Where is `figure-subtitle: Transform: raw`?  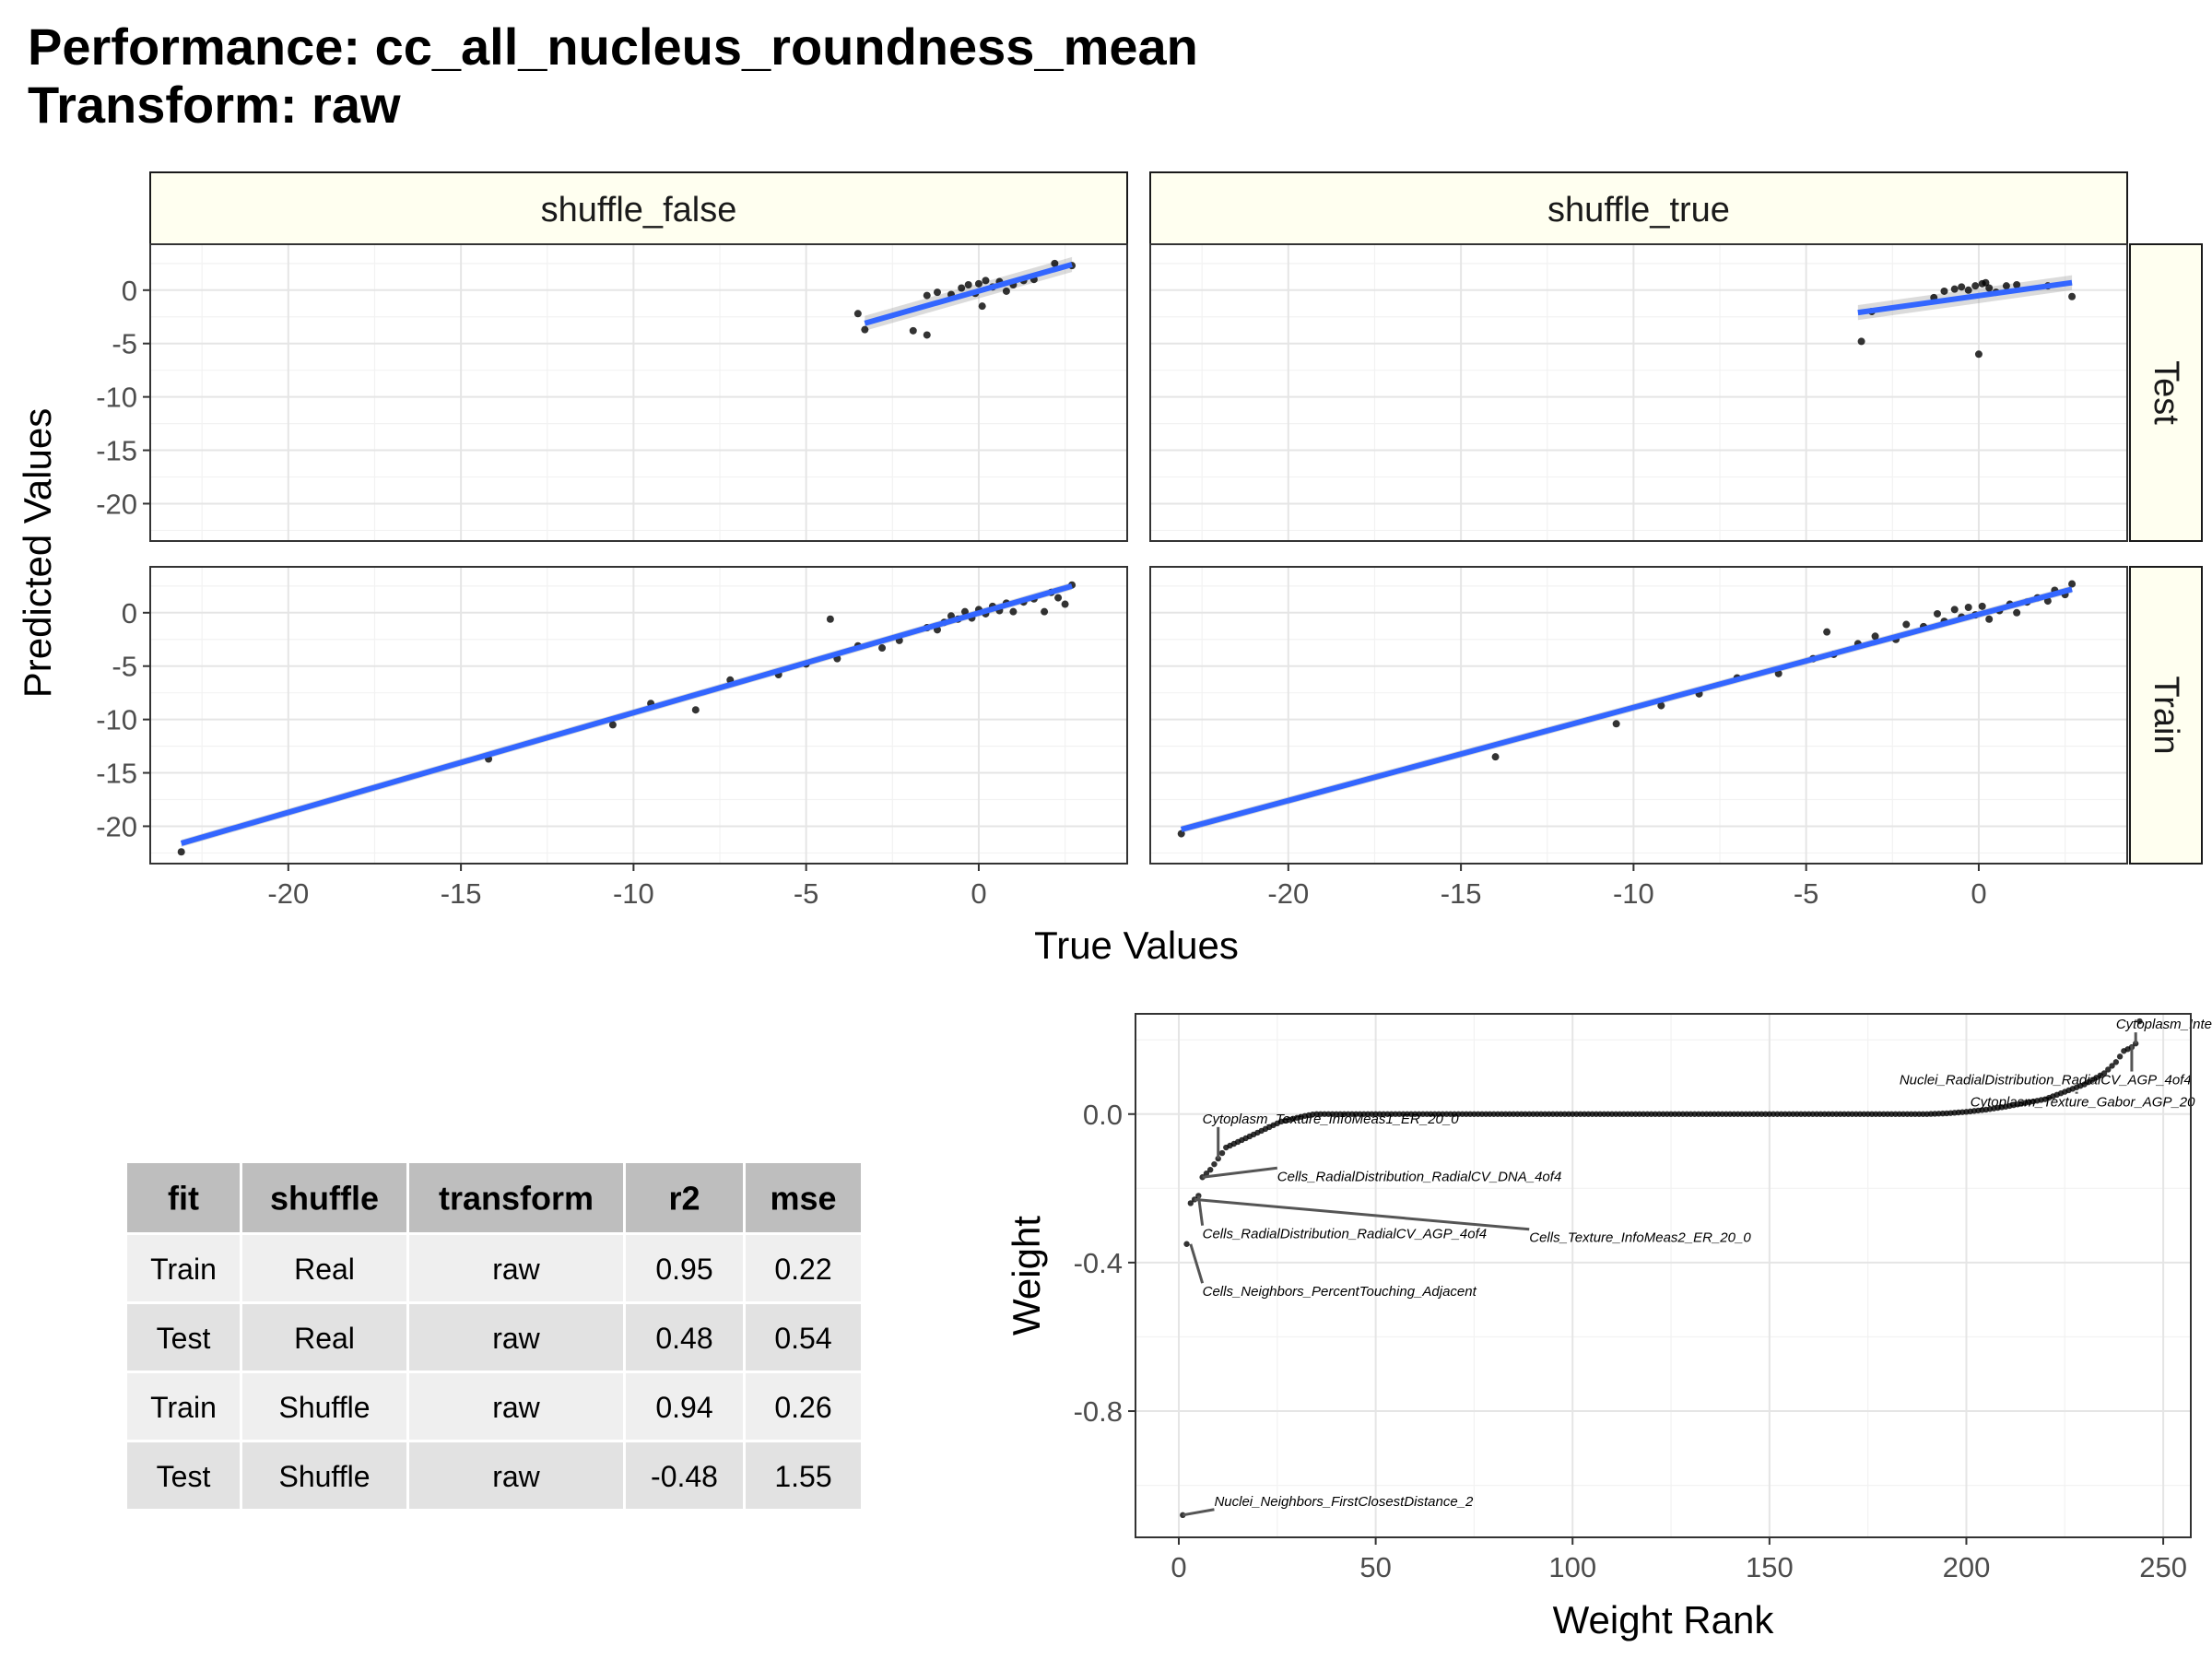
figure-subtitle: Transform: raw is located at coordinates (214, 105).